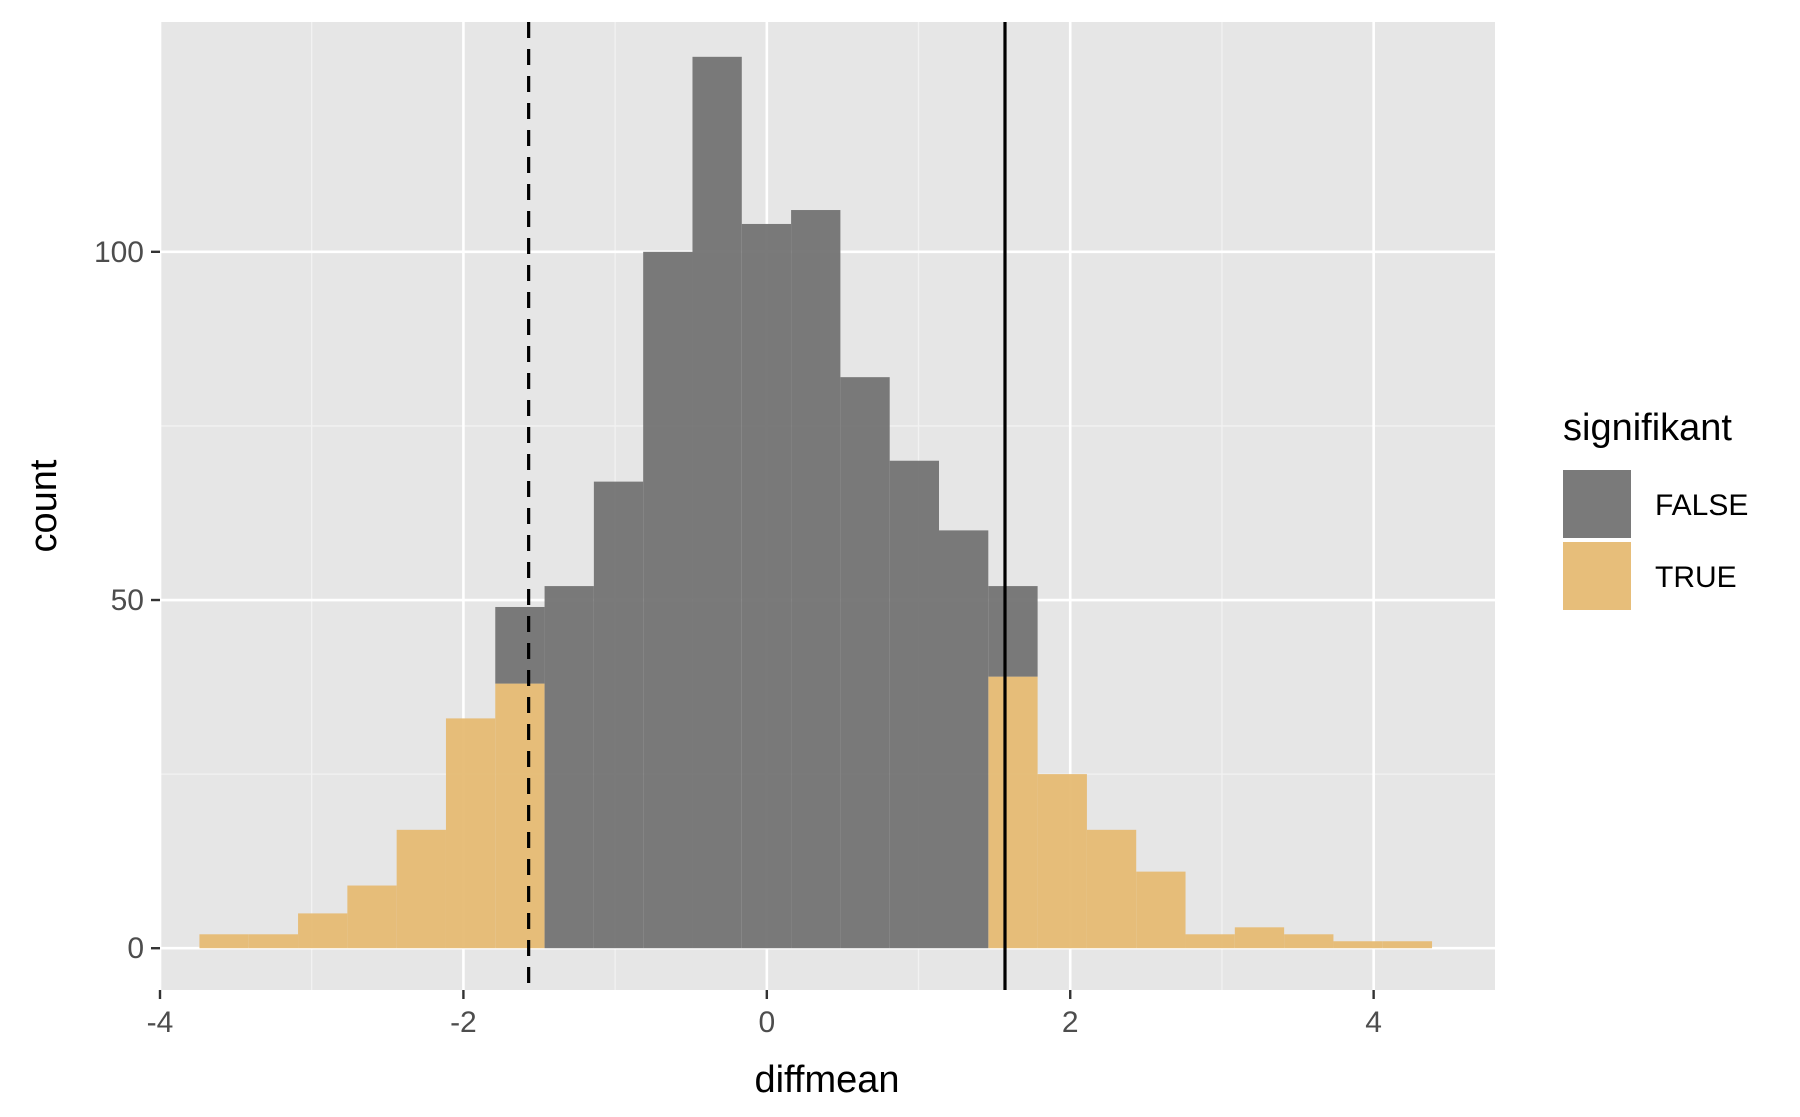 This screenshot has width=1800, height=1117. What do you see at coordinates (1647, 428) in the screenshot?
I see `legend-title: signifikant` at bounding box center [1647, 428].